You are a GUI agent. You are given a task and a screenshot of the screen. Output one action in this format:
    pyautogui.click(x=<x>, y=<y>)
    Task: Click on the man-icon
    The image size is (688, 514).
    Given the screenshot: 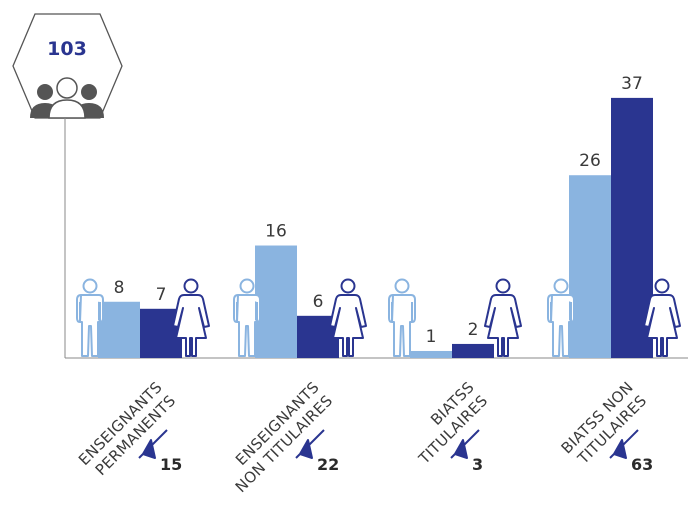 What is the action you would take?
    pyautogui.click(x=402, y=317)
    